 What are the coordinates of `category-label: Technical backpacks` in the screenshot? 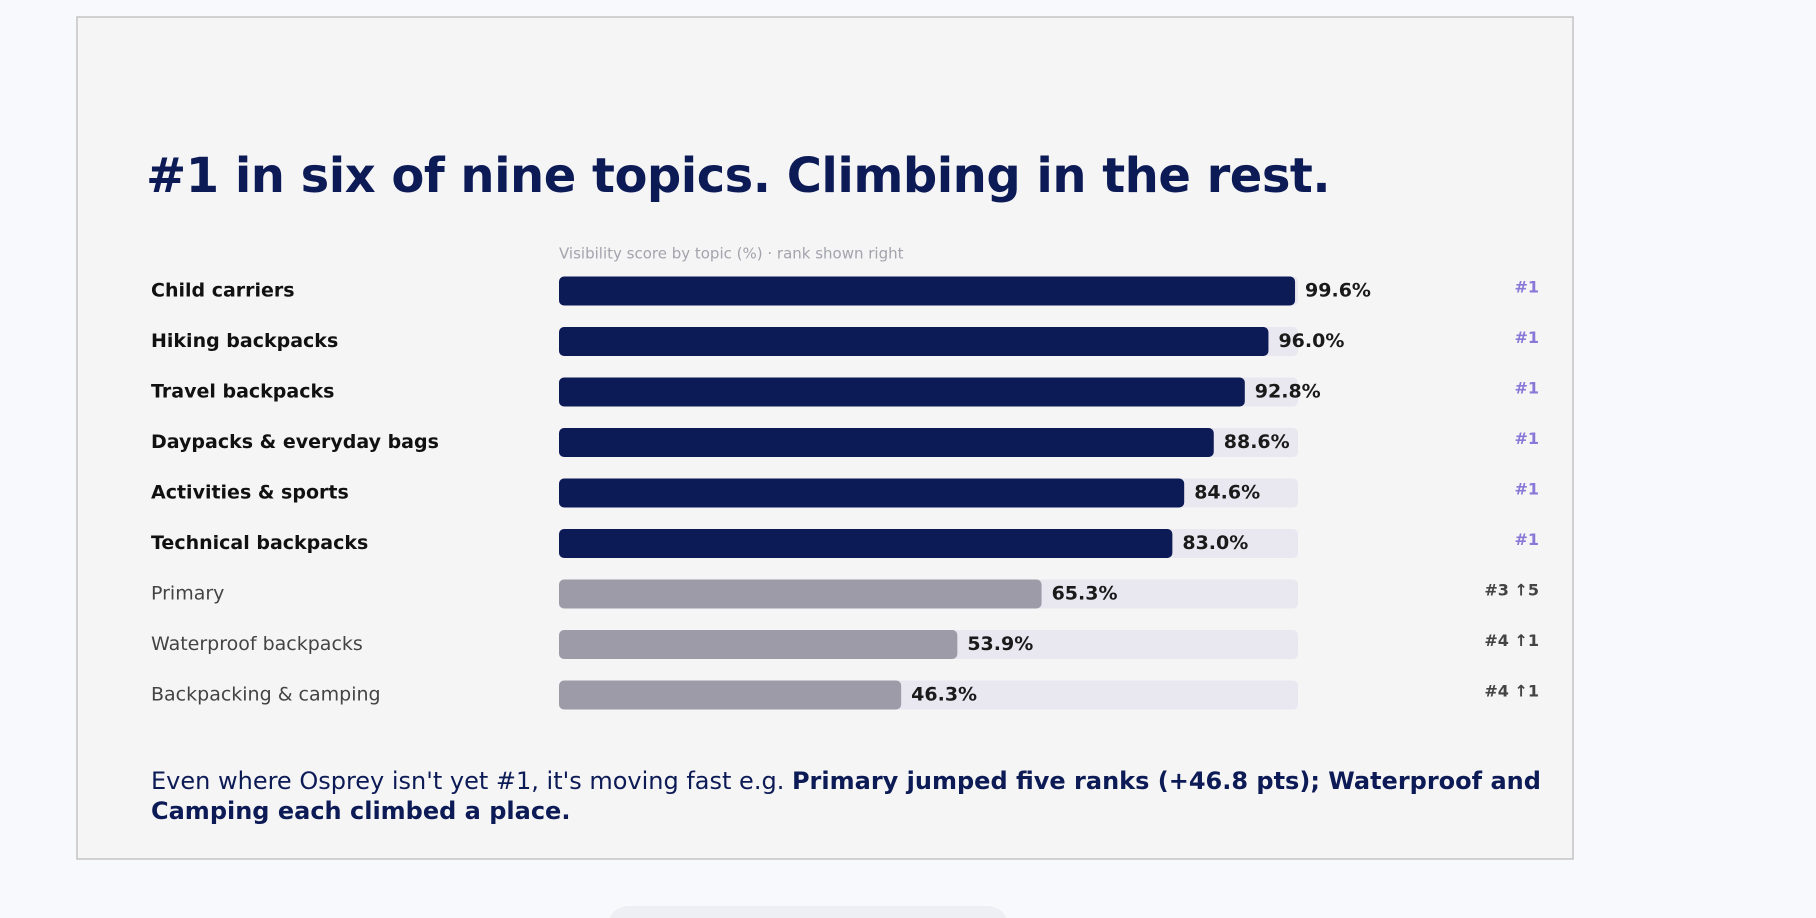 It's located at (259, 543).